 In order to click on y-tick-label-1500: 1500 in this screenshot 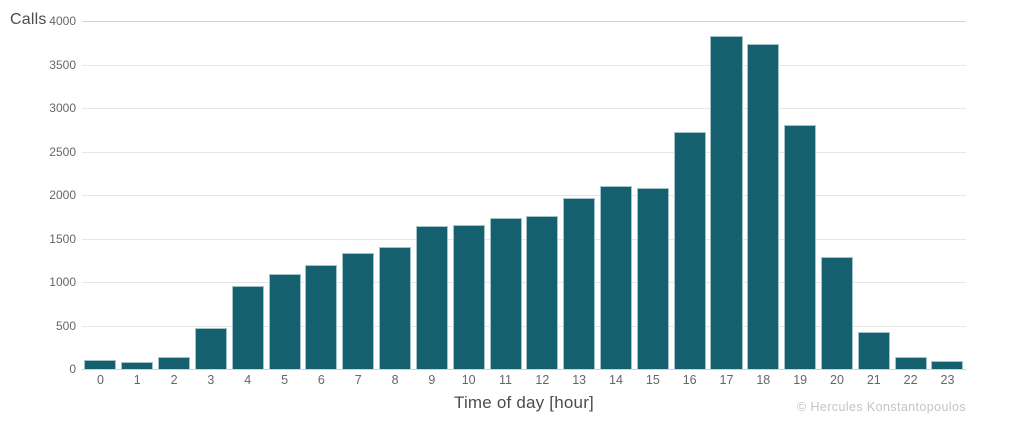, I will do `click(62, 238)`.